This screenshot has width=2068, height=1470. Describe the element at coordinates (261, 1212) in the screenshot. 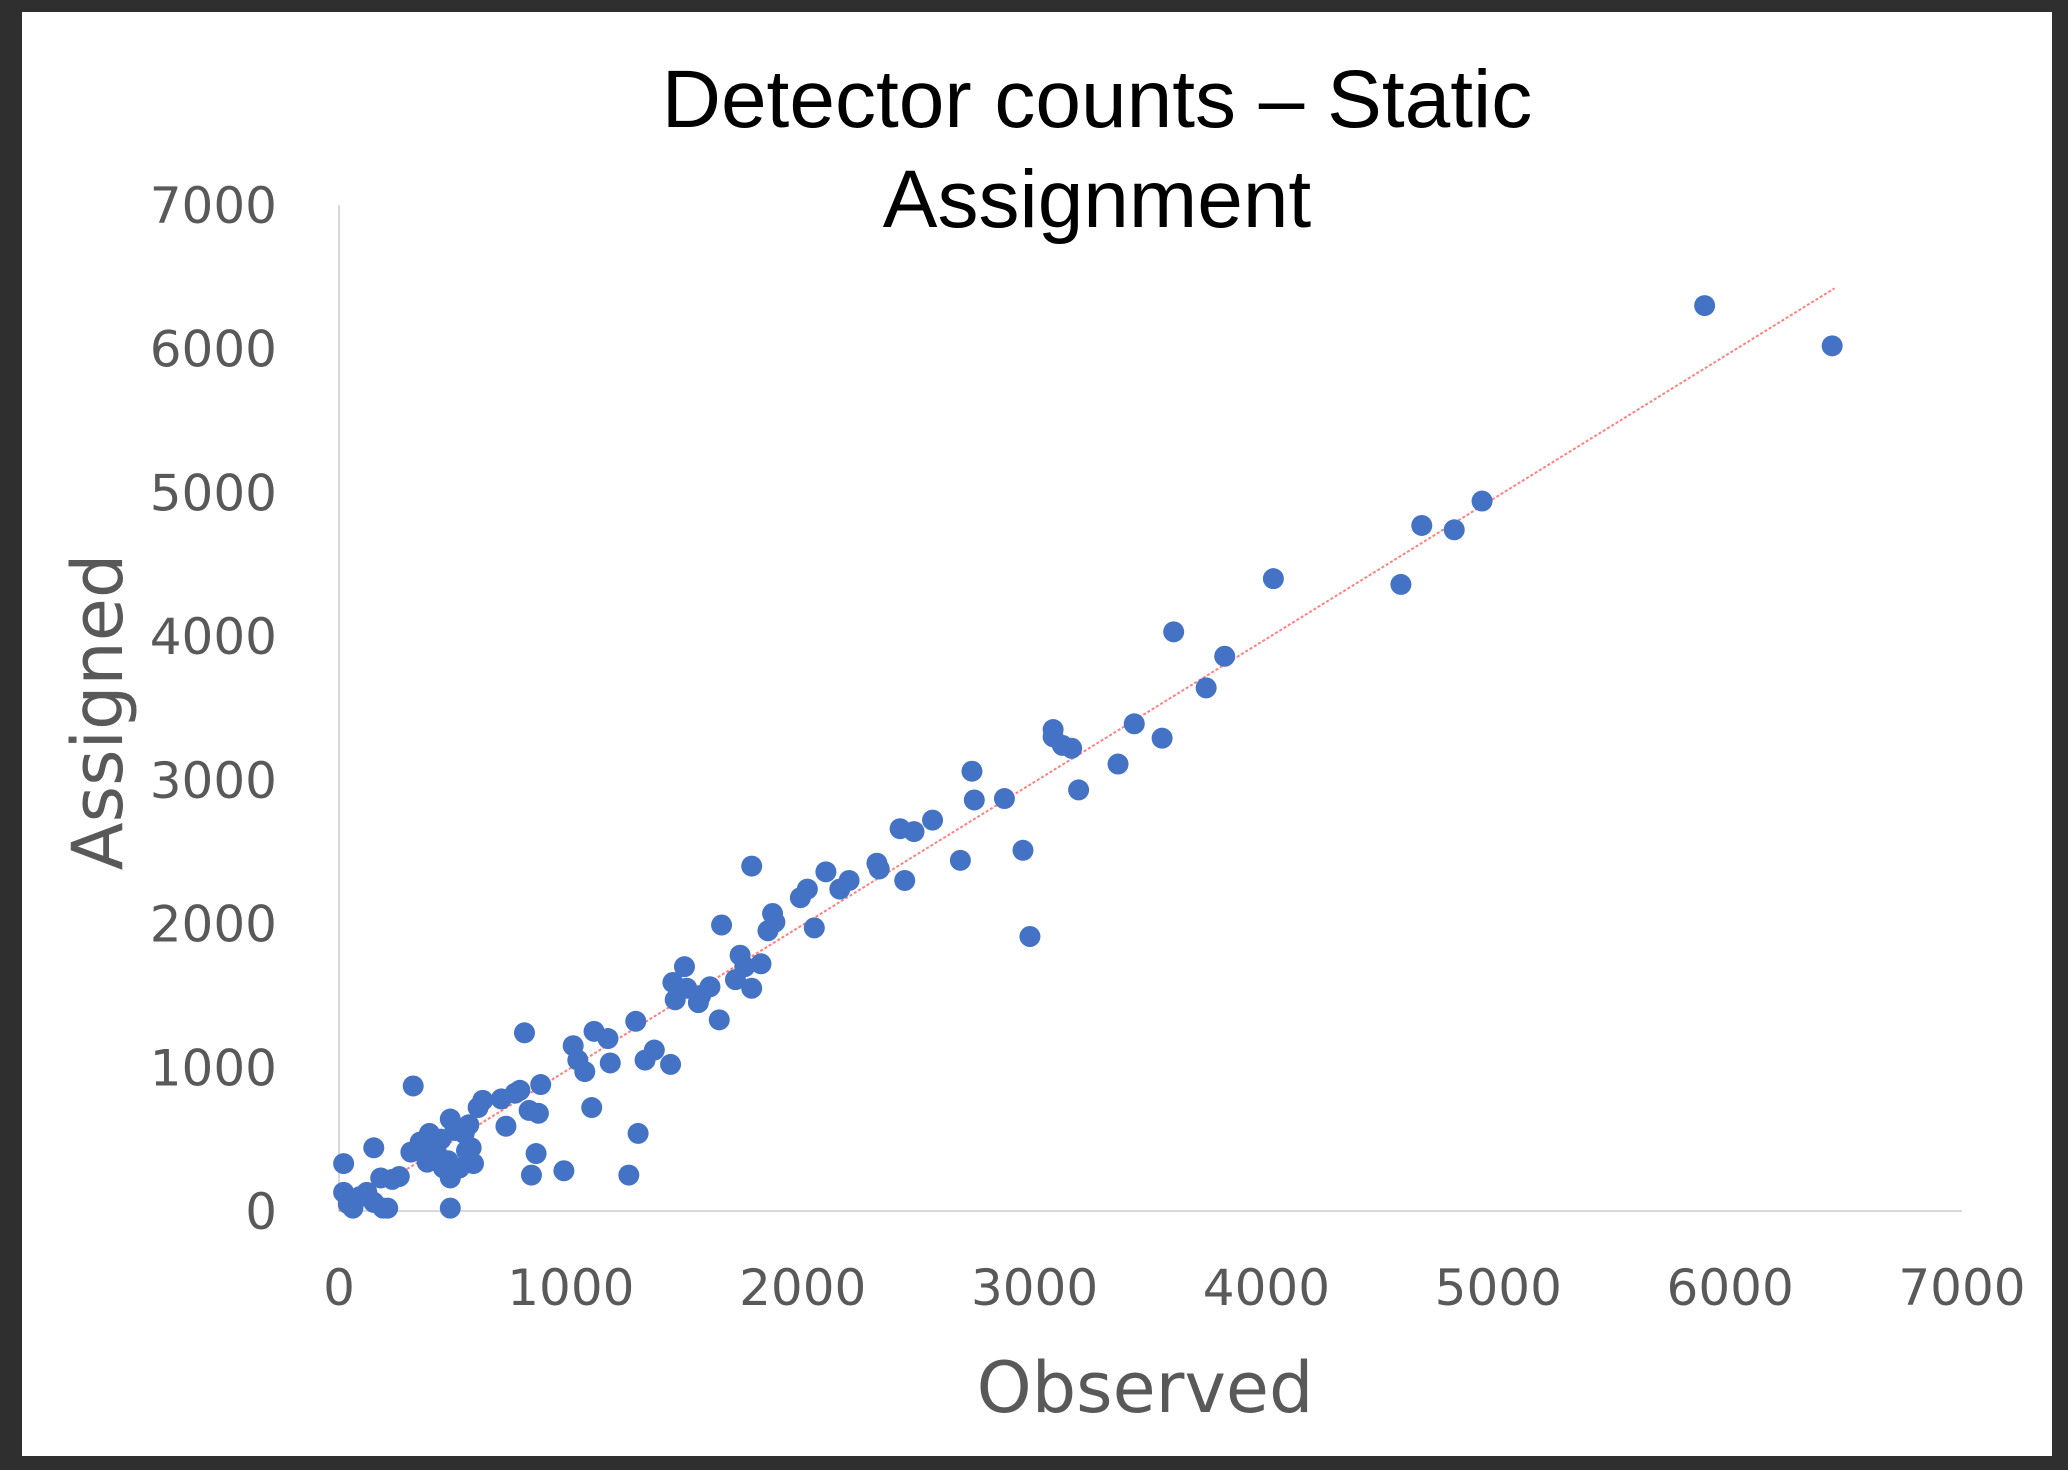

I see `y-tick-label: 0` at that location.